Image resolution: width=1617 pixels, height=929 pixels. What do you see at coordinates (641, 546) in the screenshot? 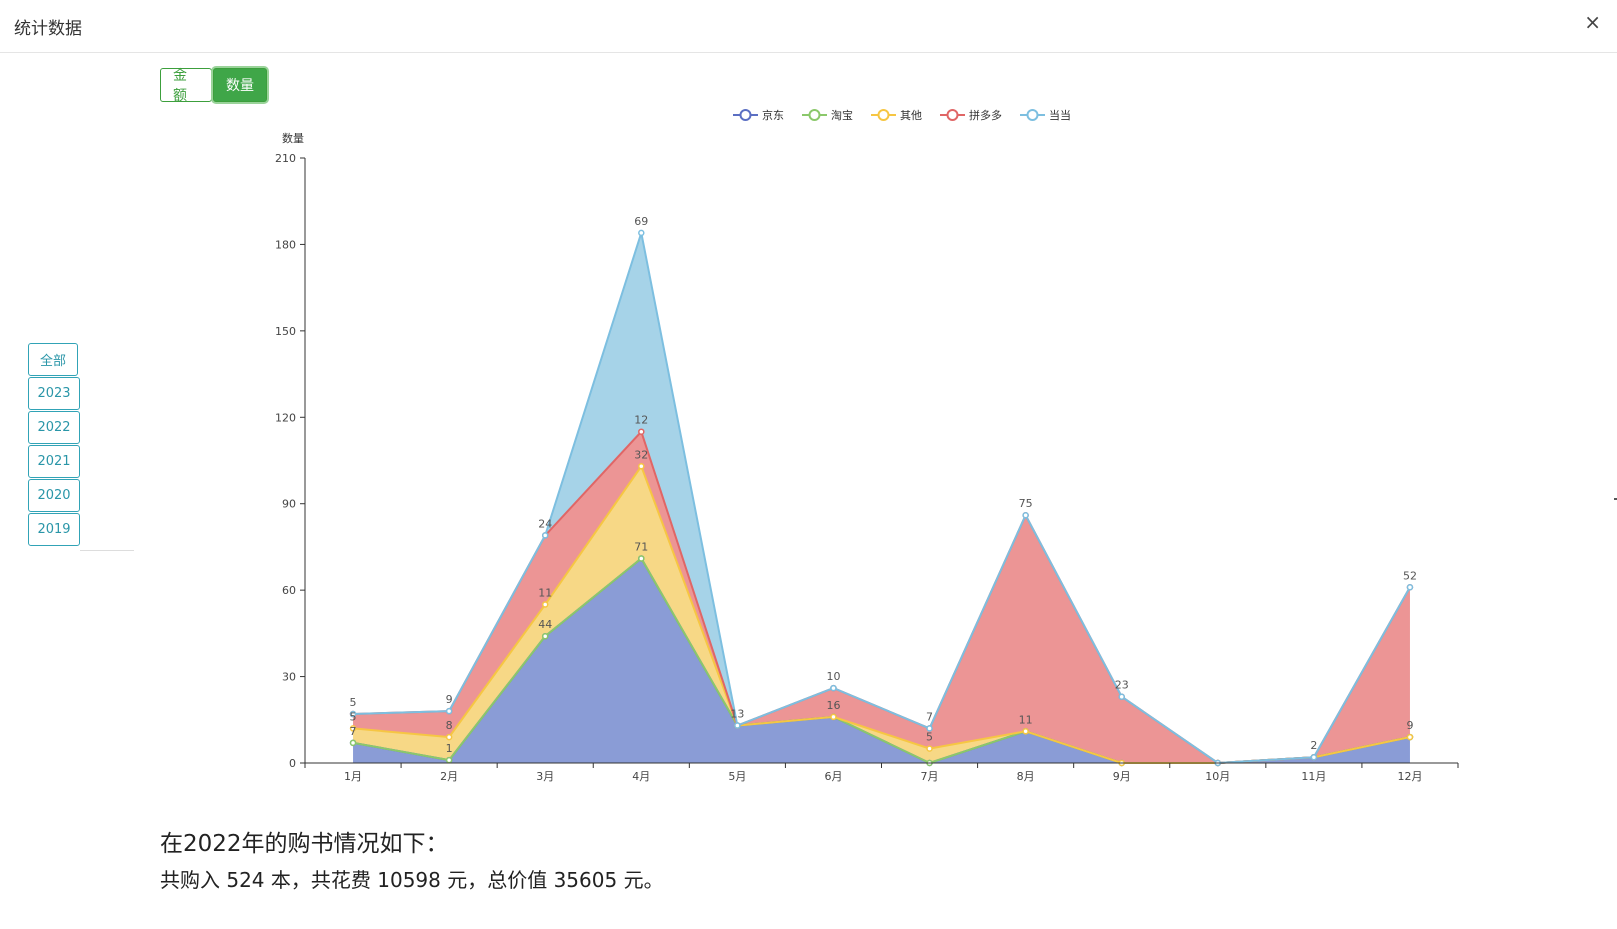
I see `data-label: 71` at bounding box center [641, 546].